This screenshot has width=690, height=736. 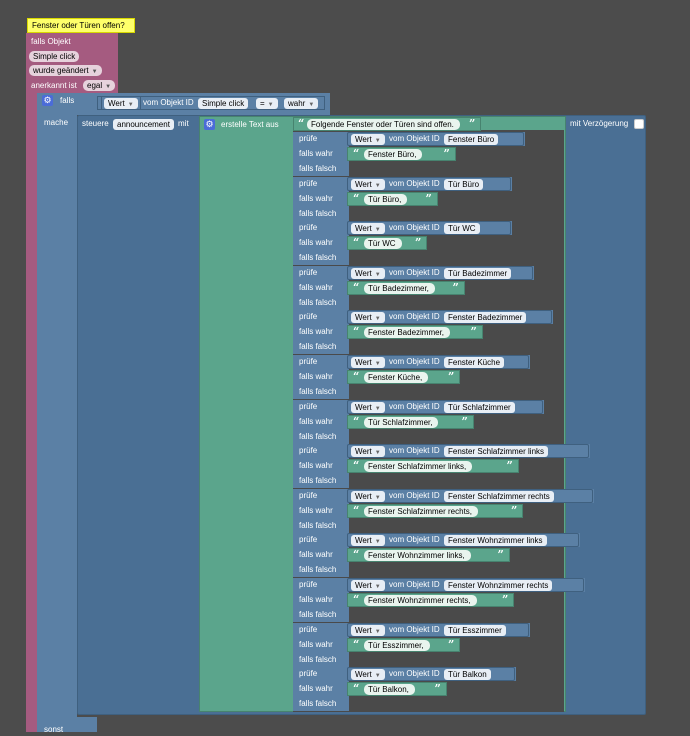 I want to click on delay-checkbox, so click(x=639, y=124).